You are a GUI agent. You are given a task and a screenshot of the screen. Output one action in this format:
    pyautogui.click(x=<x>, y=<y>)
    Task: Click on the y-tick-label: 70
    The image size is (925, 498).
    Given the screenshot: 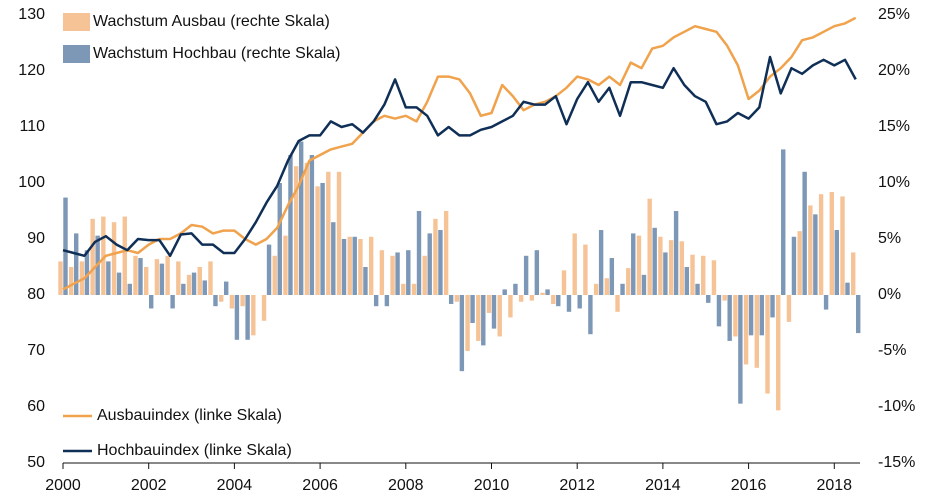 What is the action you would take?
    pyautogui.click(x=36, y=350)
    